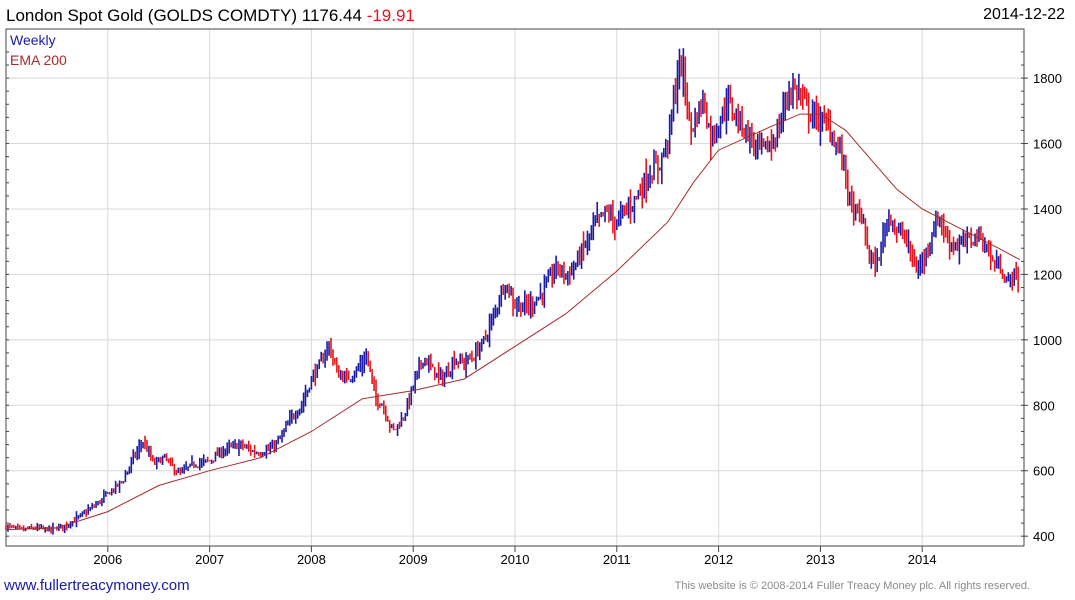 The image size is (1075, 600). Describe the element at coordinates (209, 559) in the screenshot. I see `x-tick-label: 2007` at that location.